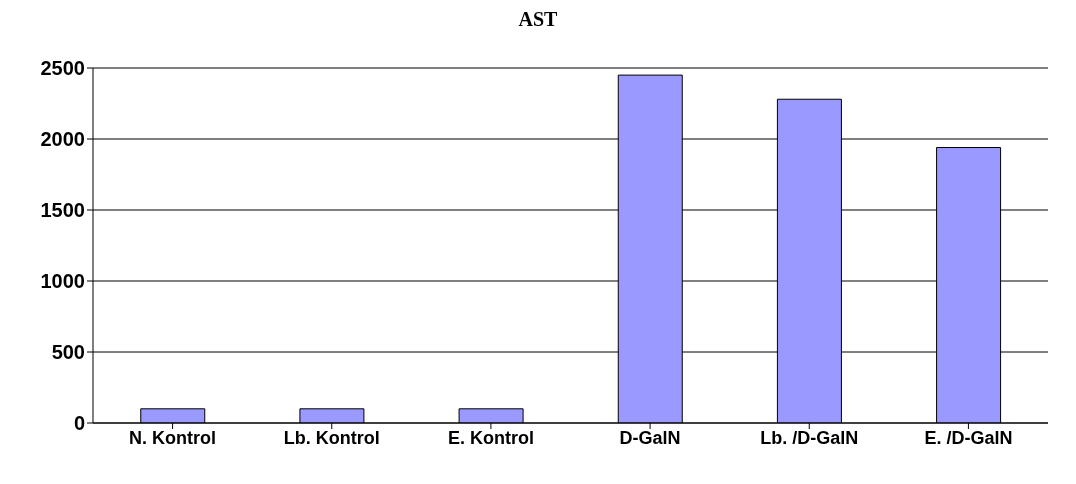  Describe the element at coordinates (490, 437) in the screenshot. I see `x-tick-label: E. Kontrol` at that location.